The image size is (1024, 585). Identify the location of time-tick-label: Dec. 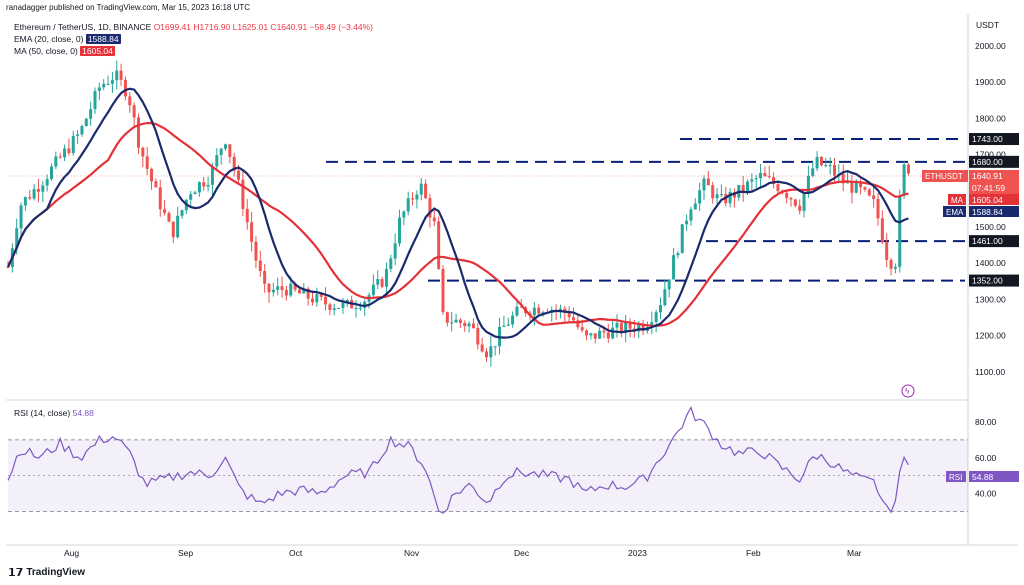
(522, 553).